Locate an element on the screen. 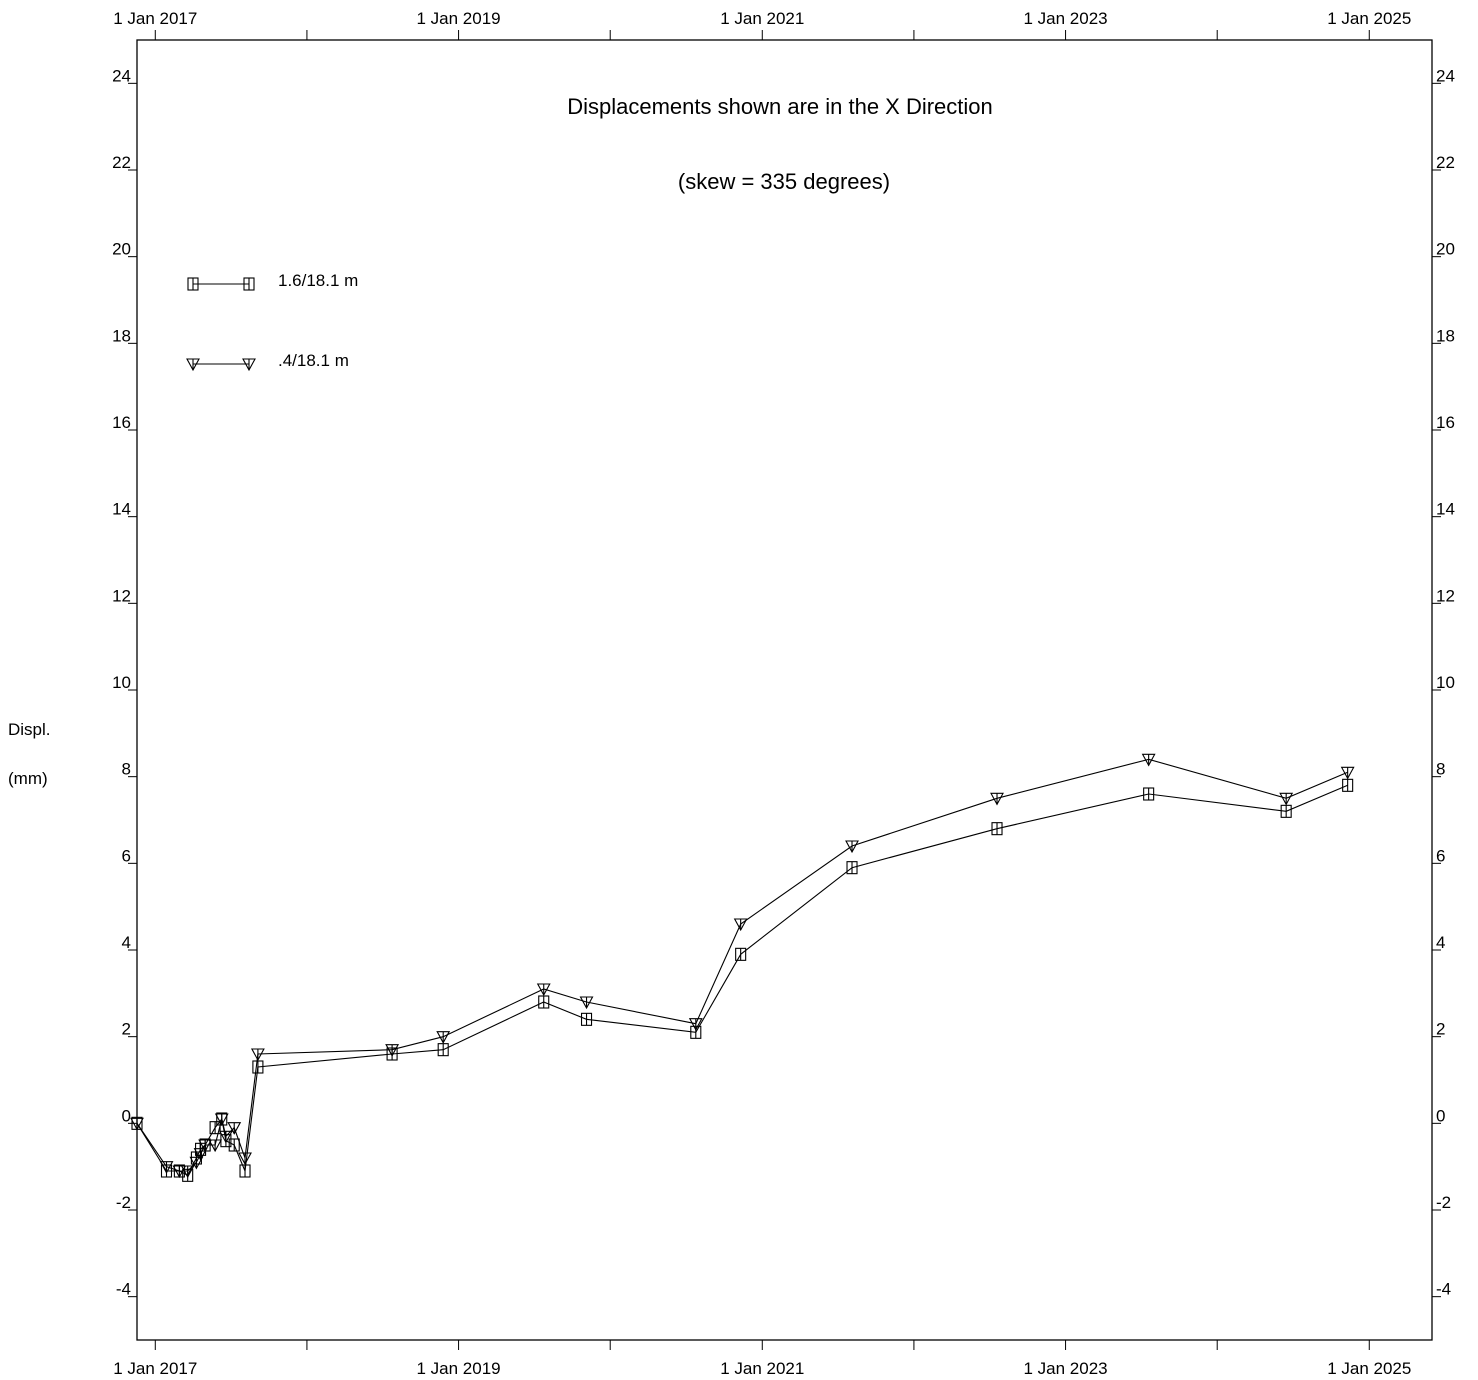 The height and width of the screenshot is (1380, 1478). y-tick-label-right: 10 is located at coordinates (1445, 682).